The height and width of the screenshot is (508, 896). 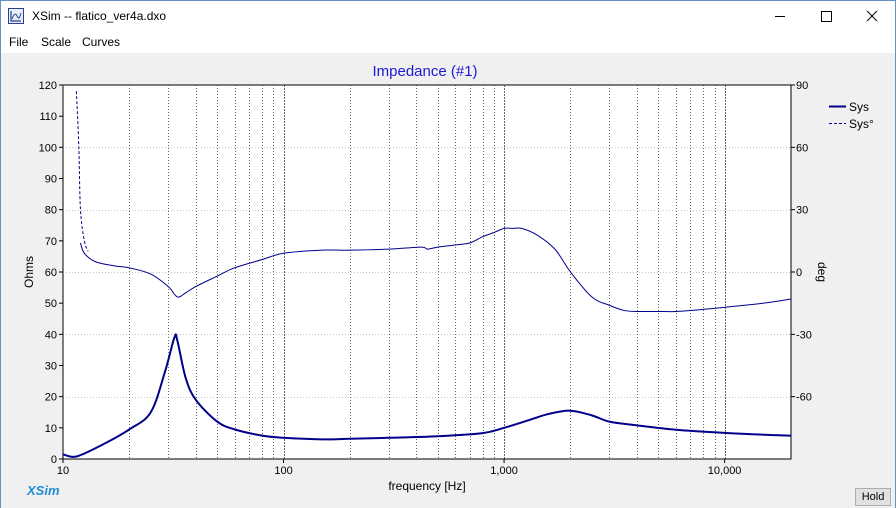 I want to click on y2-tick-label: 60, so click(x=802, y=148).